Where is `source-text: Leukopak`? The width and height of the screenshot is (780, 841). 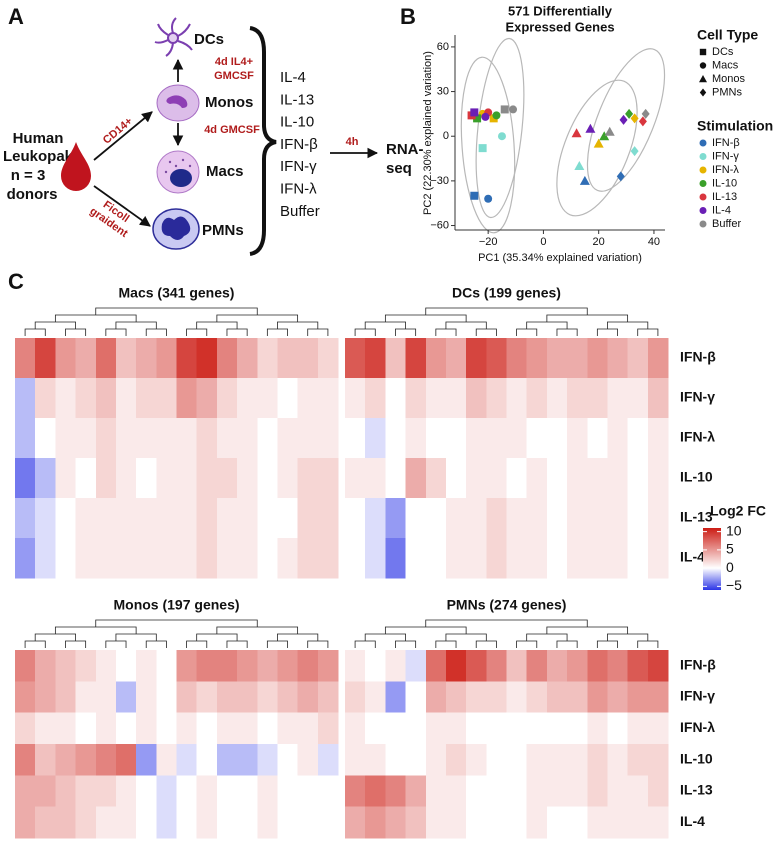
source-text: Leukopak is located at coordinates (38, 156).